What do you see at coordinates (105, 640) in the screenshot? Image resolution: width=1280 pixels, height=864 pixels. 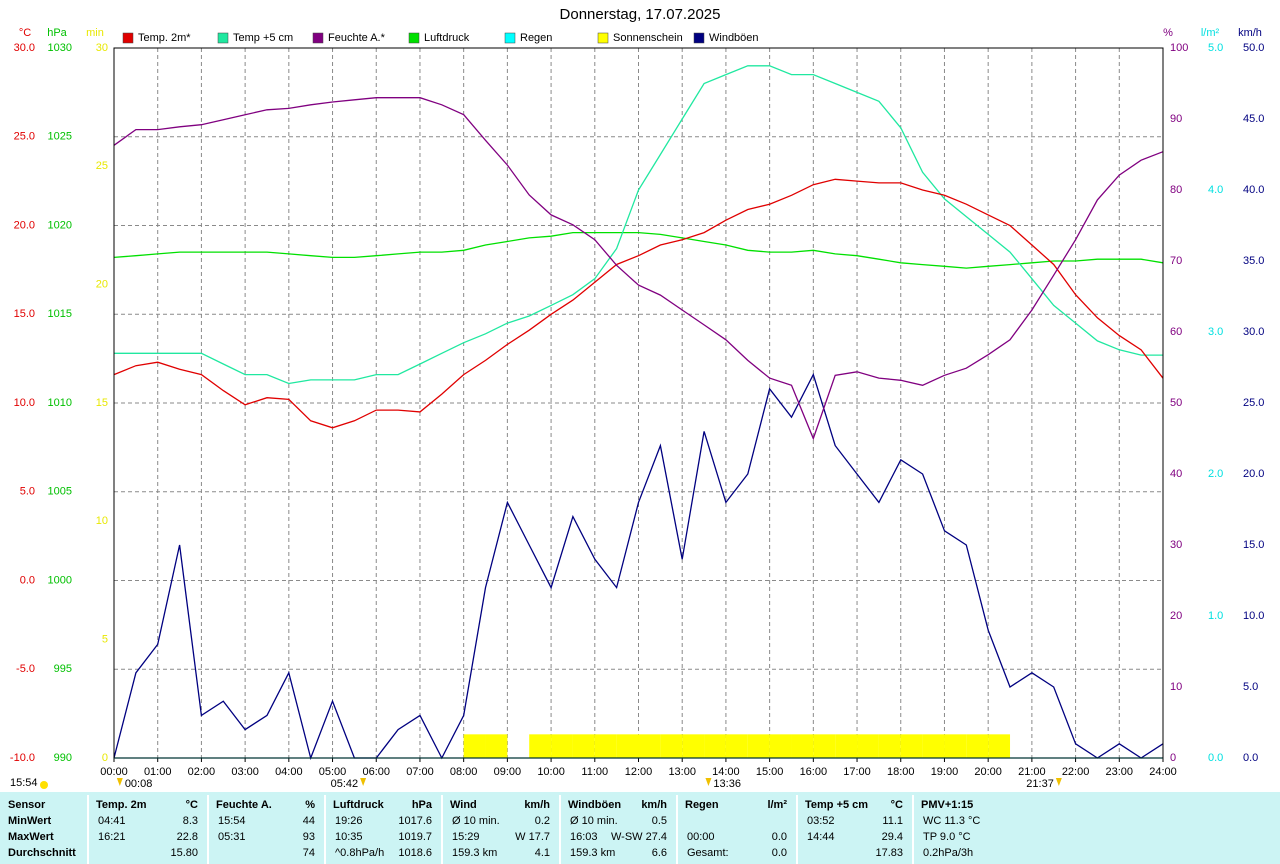 I see `y-tick-label: 5` at bounding box center [105, 640].